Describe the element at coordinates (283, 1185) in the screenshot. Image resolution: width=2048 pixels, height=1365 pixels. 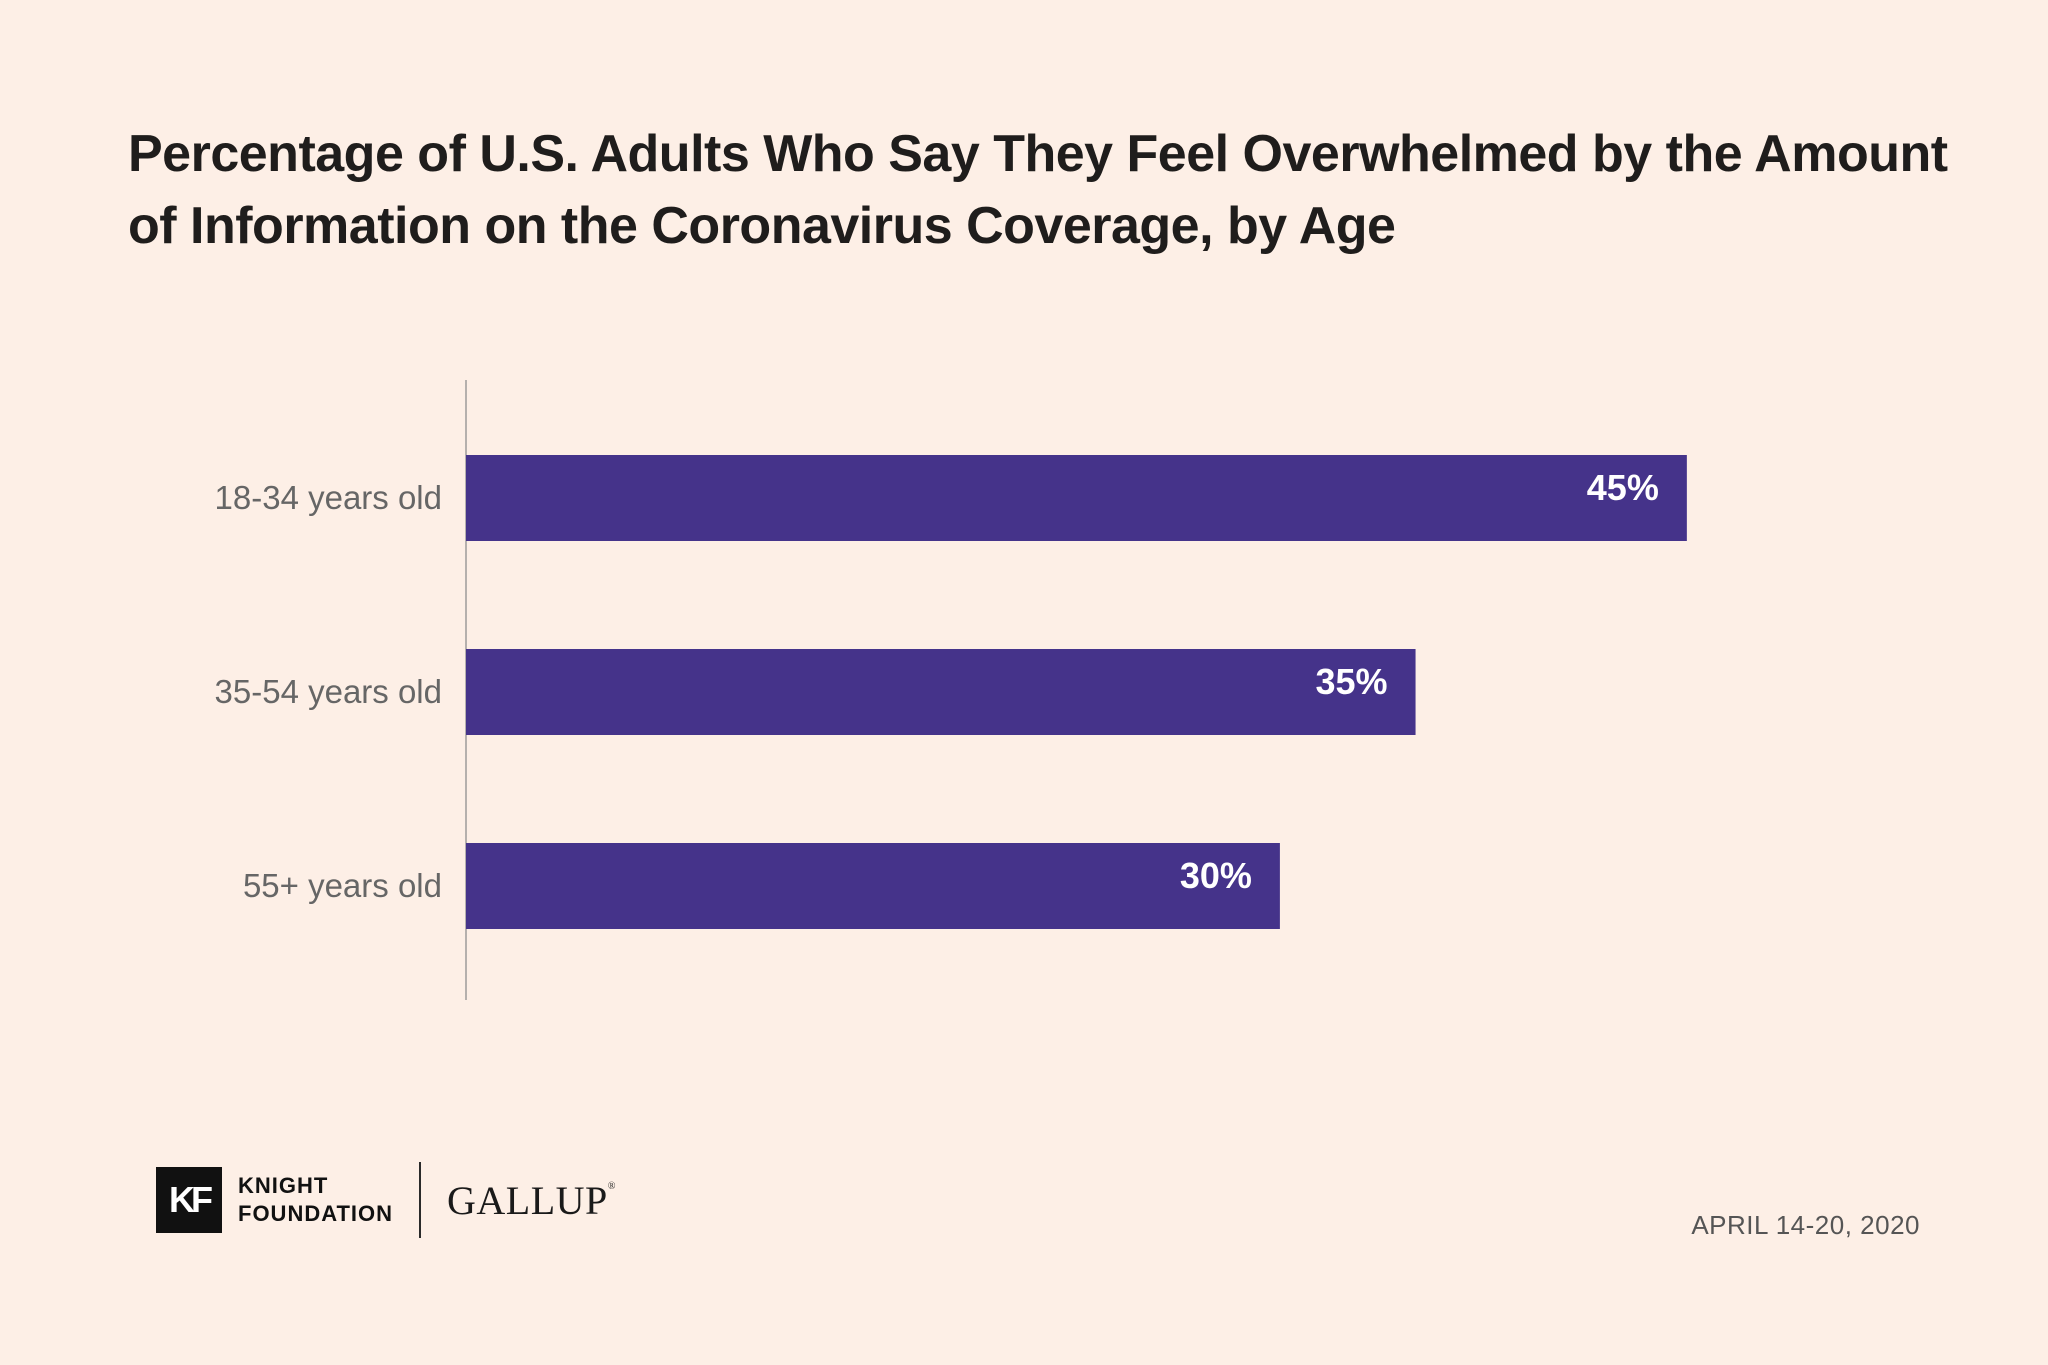
I see `kf-wordmark-line1: KNIGHT` at that location.